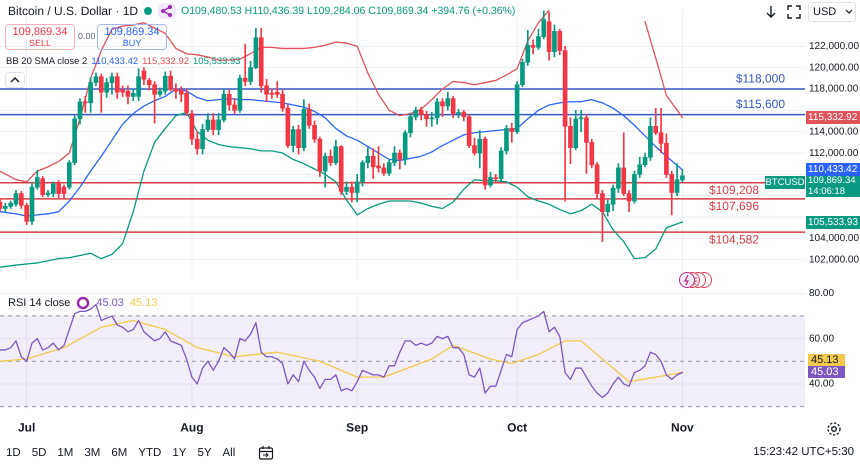 This screenshot has height=464, width=860. Describe the element at coordinates (65, 453) in the screenshot. I see `text: 1M` at that location.